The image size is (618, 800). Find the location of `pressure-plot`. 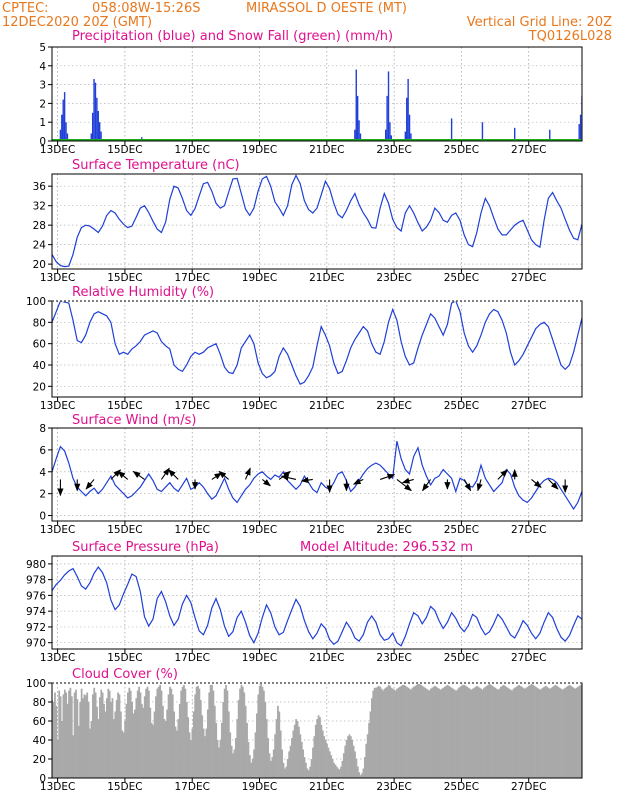

pressure-plot is located at coordinates (317, 606).